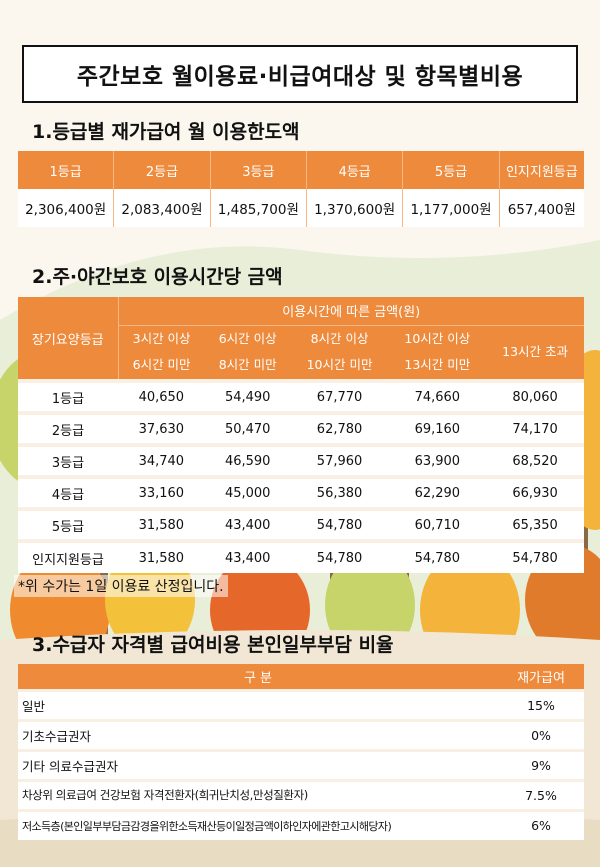  Describe the element at coordinates (339, 365) in the screenshot. I see `time-header-line2: 10시간 미만` at that location.